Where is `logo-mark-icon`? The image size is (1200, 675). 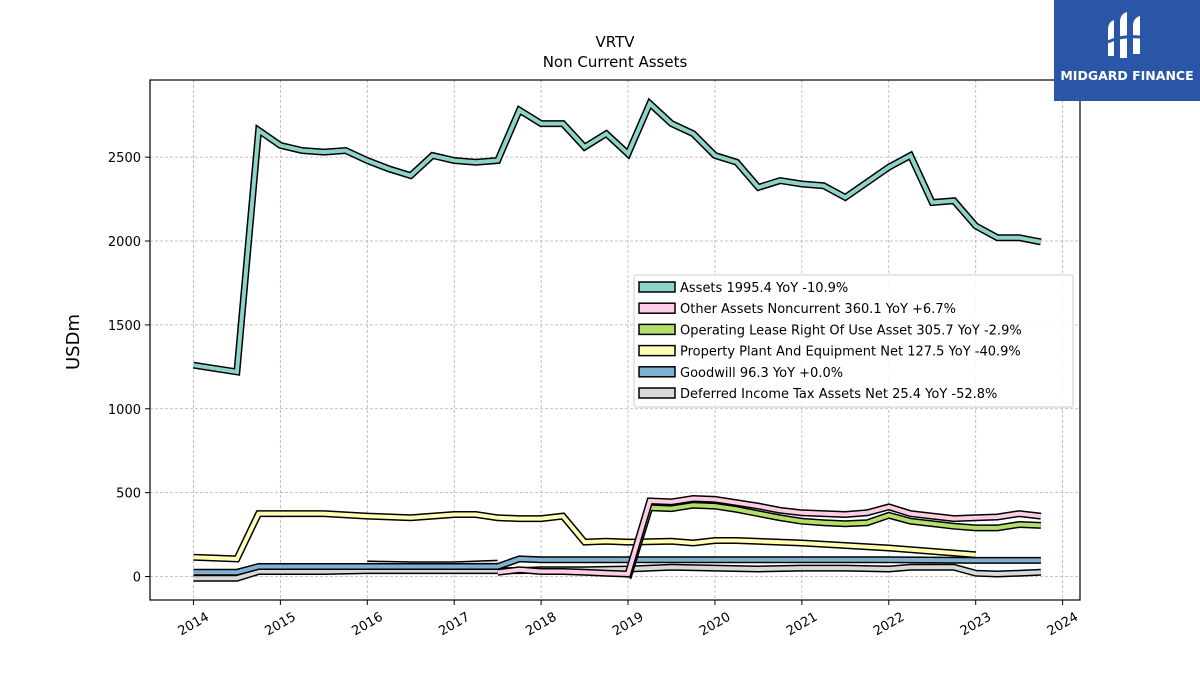
logo-mark-icon is located at coordinates (1127, 35).